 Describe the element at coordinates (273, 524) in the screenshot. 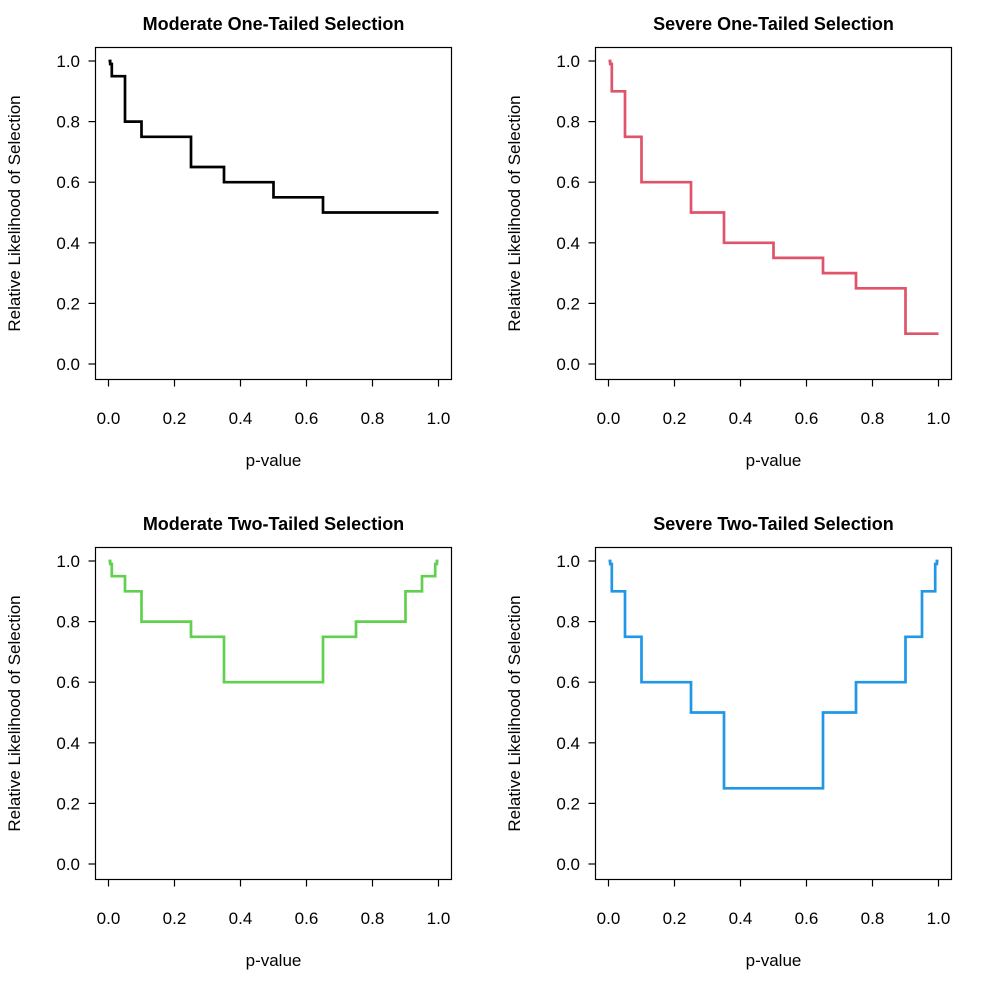

I see `panel-title: Moderate Two-Tailed Selection` at that location.